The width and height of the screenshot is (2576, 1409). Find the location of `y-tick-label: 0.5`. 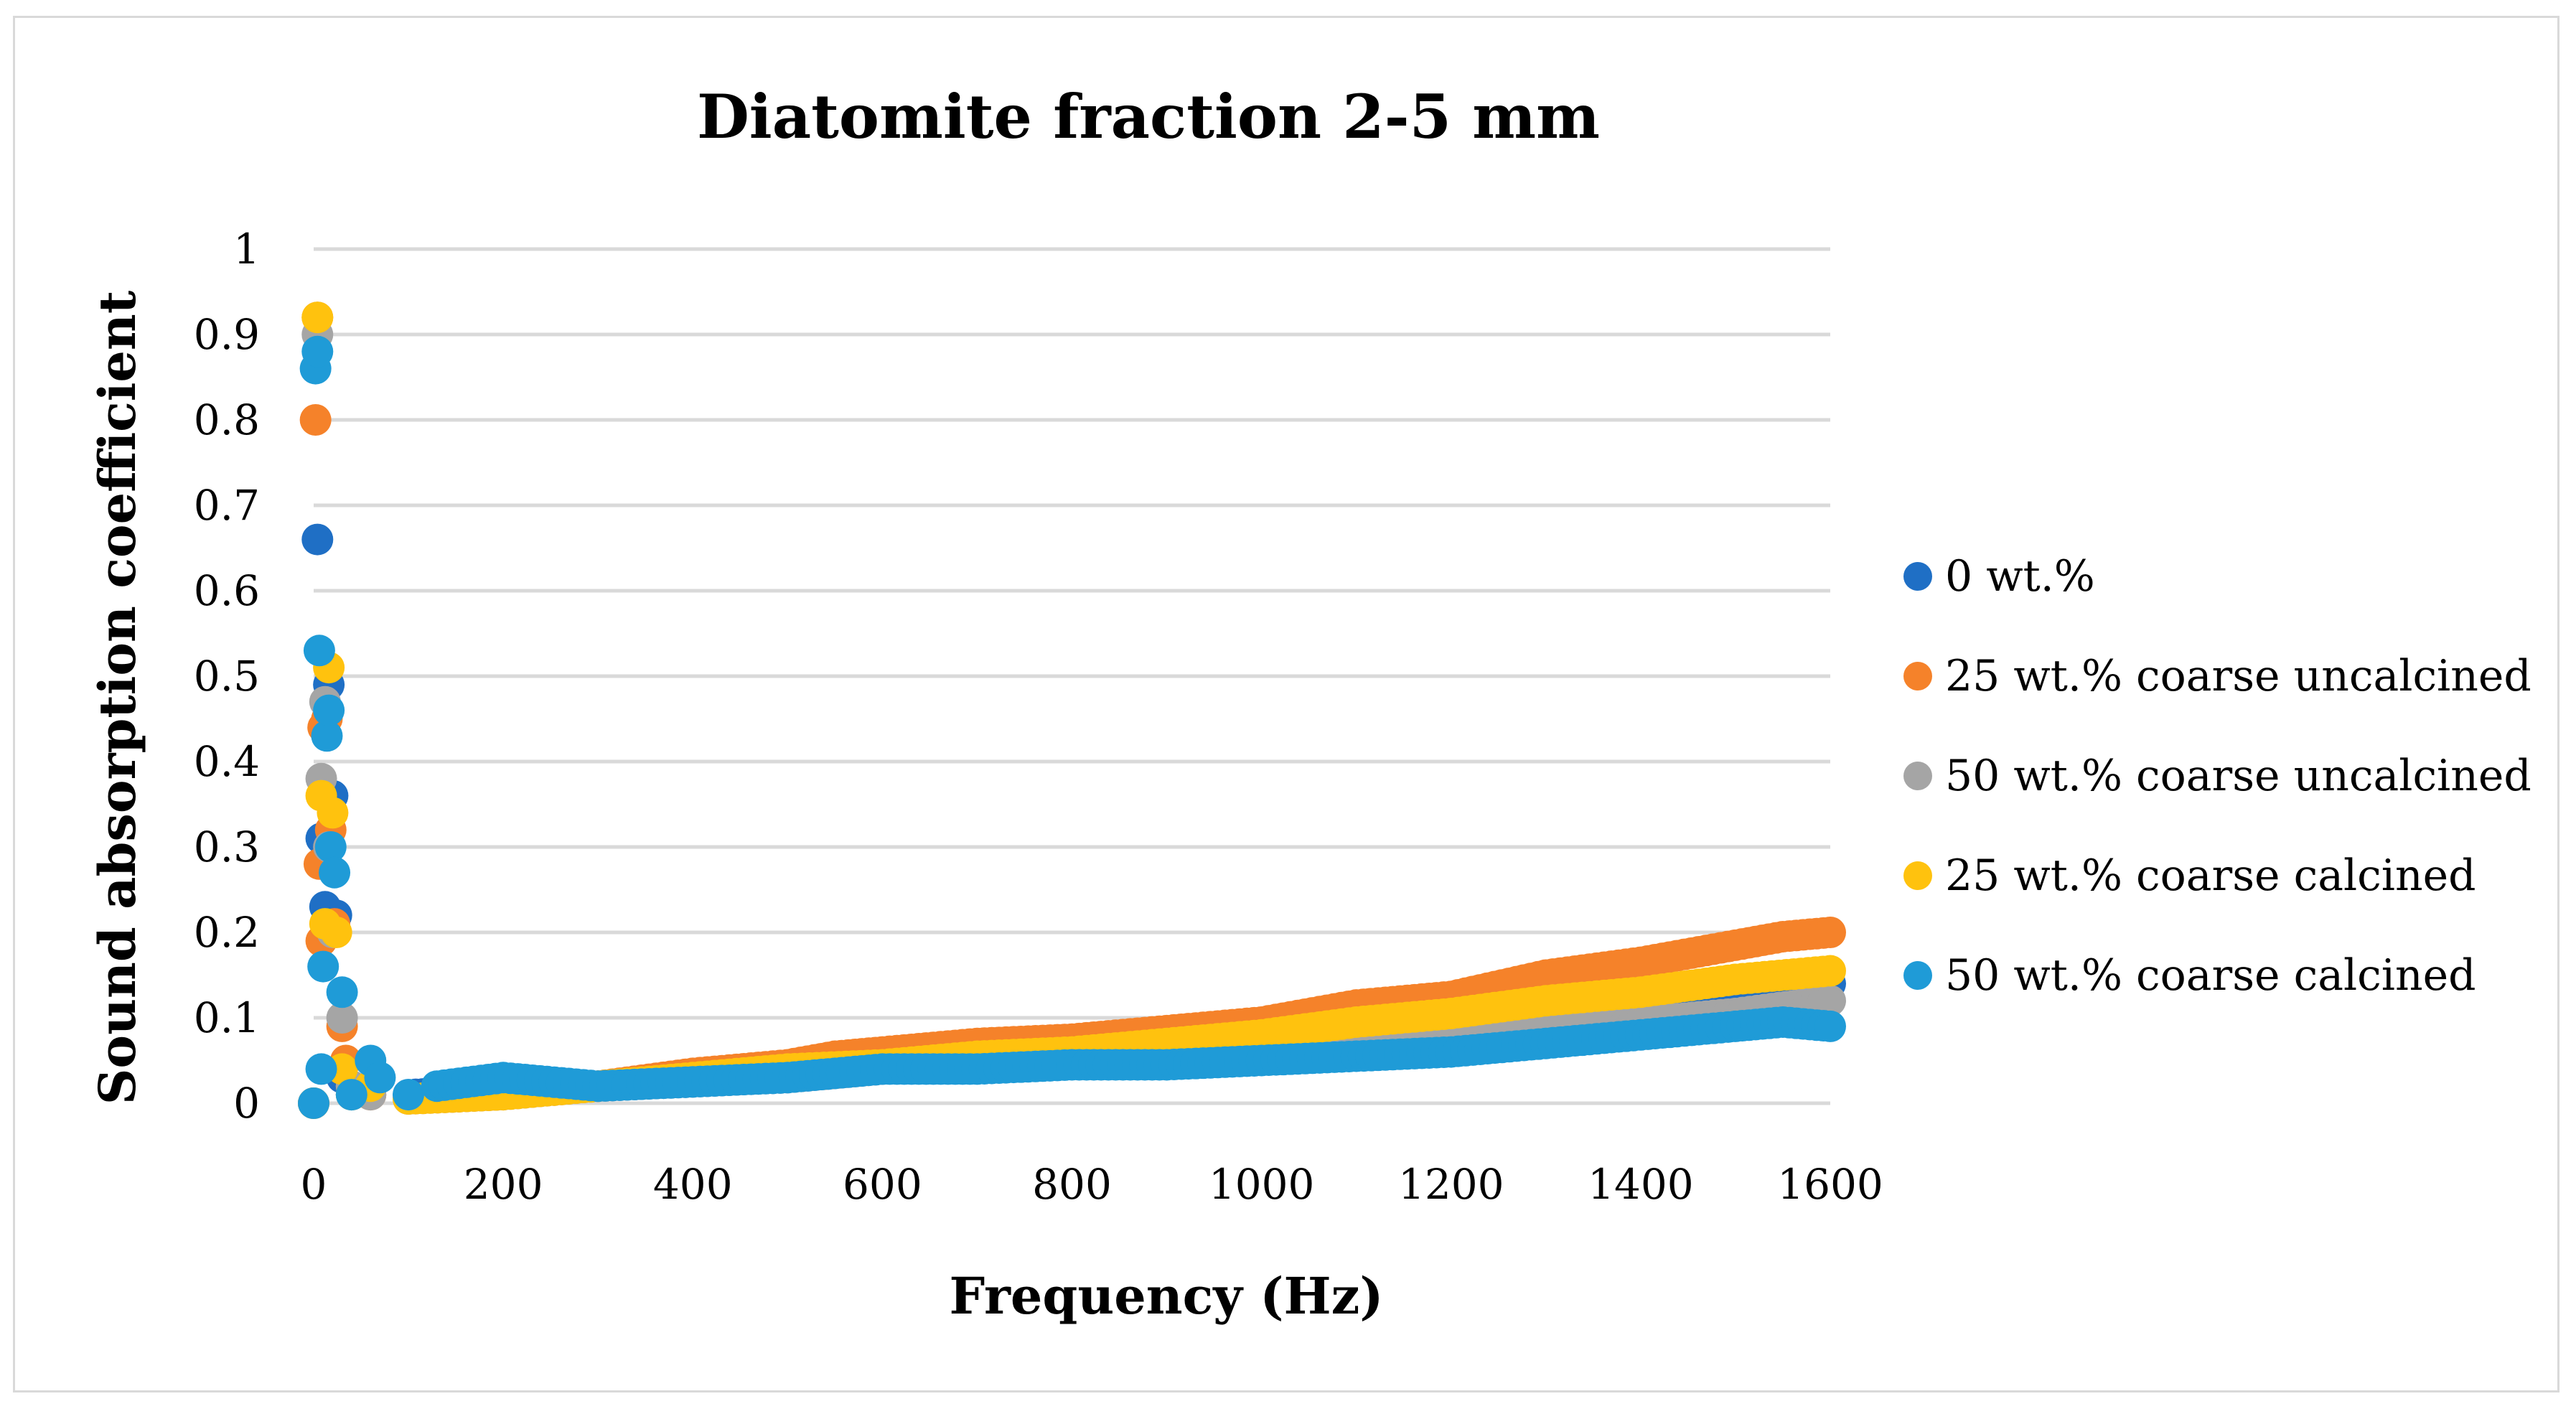

y-tick-label: 0.5 is located at coordinates (227, 677).